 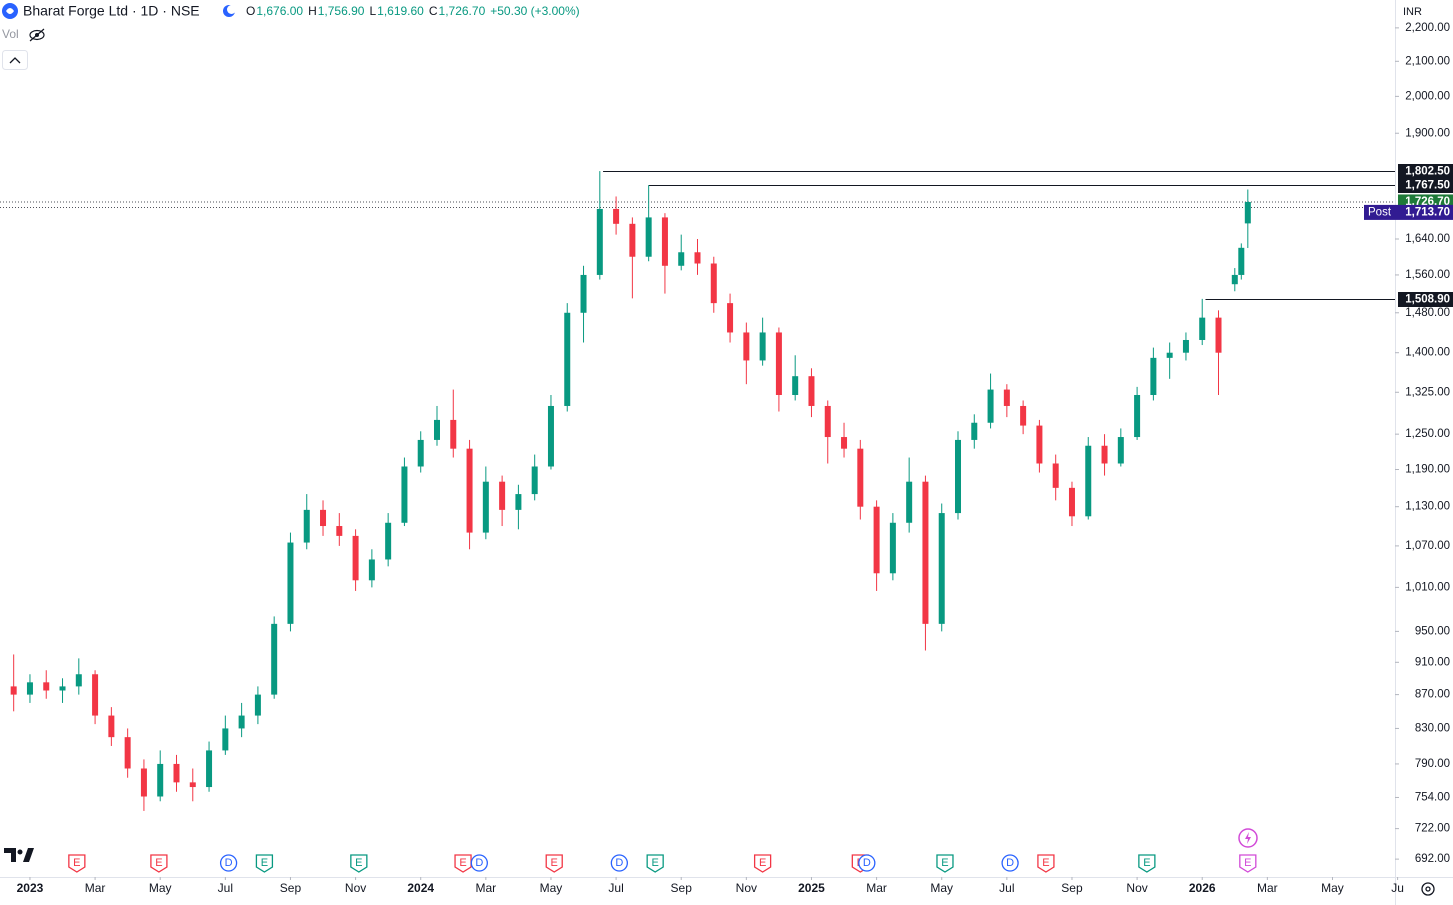 I want to click on collapse-button, so click(x=15, y=60).